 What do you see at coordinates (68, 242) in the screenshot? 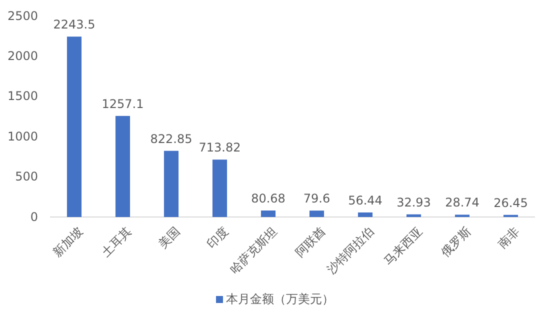
I see `x-tick-label: 新加坡` at bounding box center [68, 242].